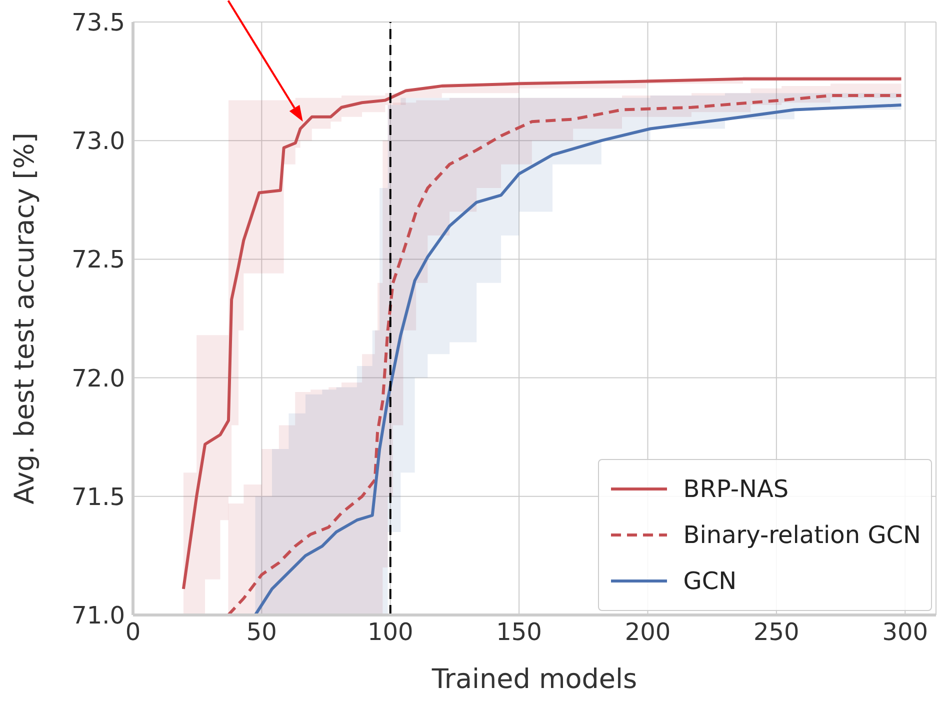 Image resolution: width=938 pixels, height=702 pixels. What do you see at coordinates (802, 535) in the screenshot?
I see `legend-label: Binary-relation GCN` at bounding box center [802, 535].